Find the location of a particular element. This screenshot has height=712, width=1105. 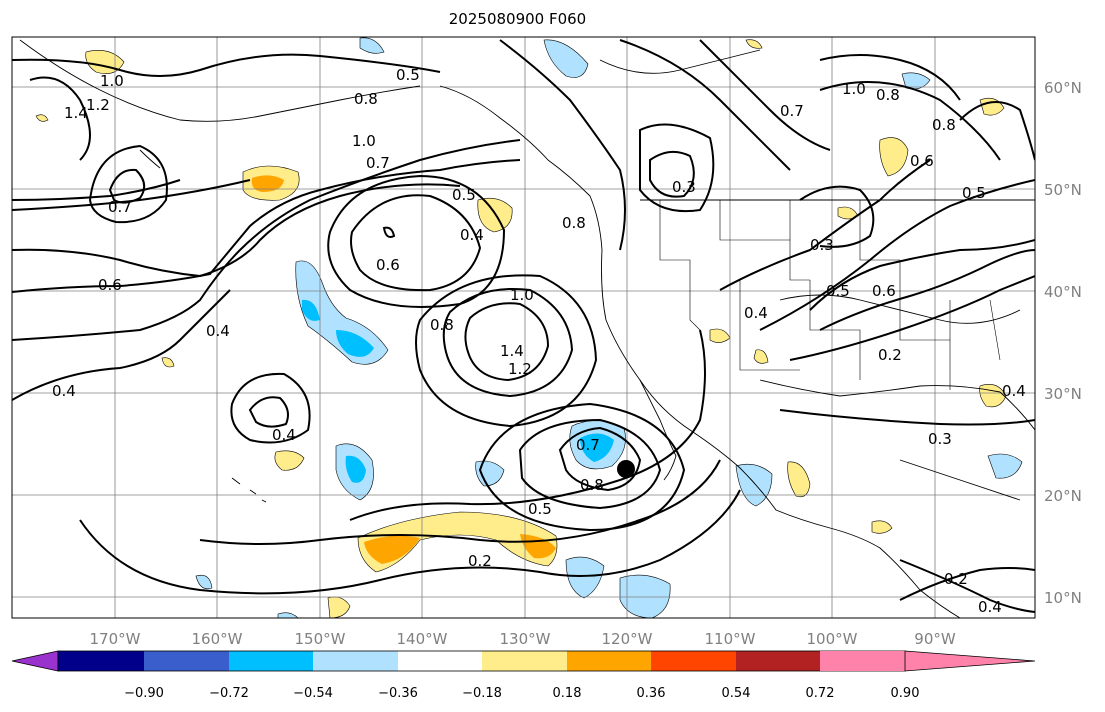

lon-tick-label: 110°W is located at coordinates (730, 639).